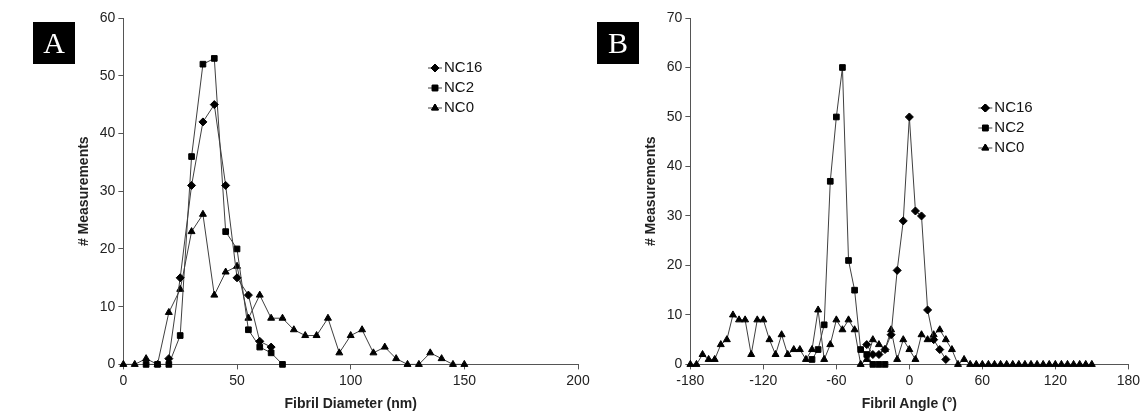 This screenshot has width=1143, height=417. I want to click on x-axis-title: Fibril Angle (°), so click(909, 403).